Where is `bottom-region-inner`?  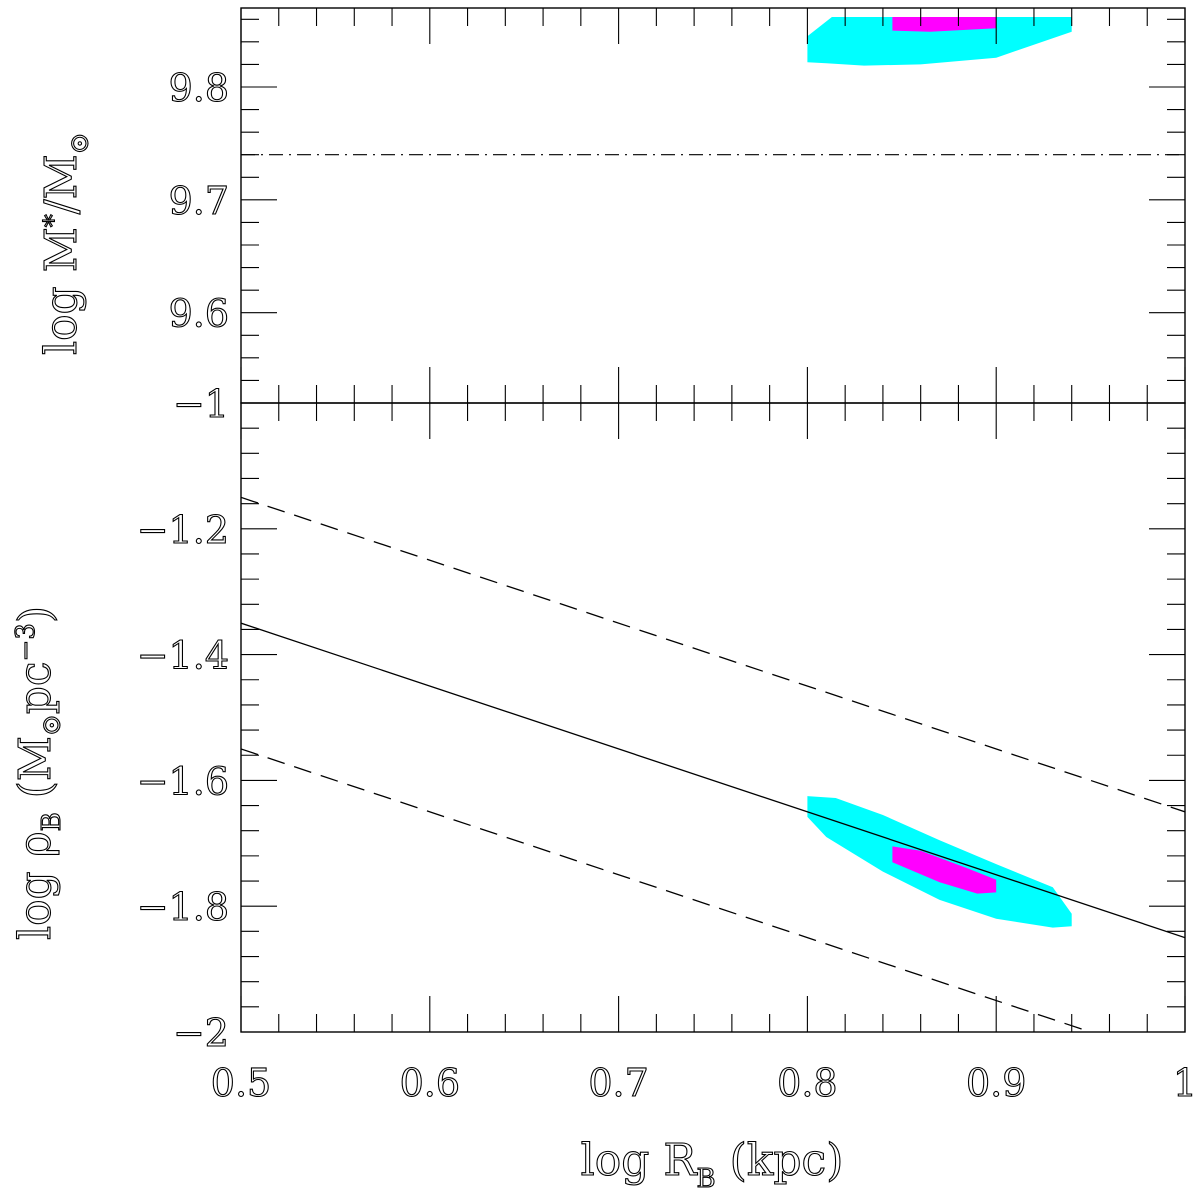 bottom-region-inner is located at coordinates (944, 870).